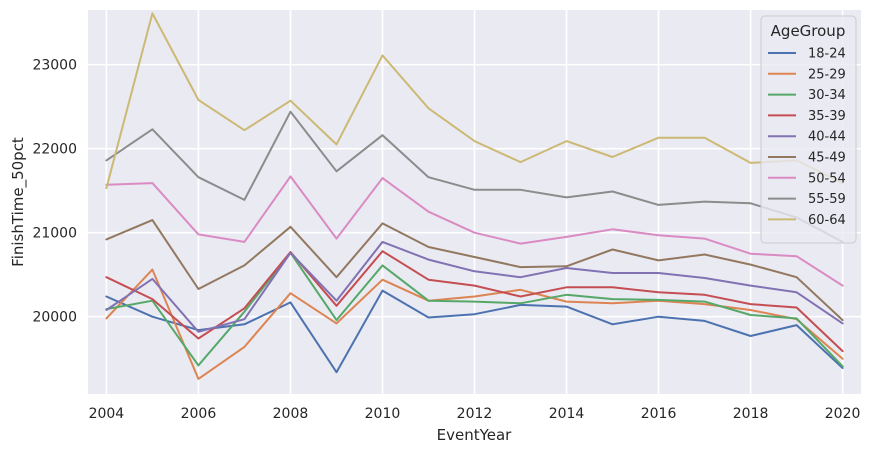 This screenshot has width=871, height=456. What do you see at coordinates (567, 414) in the screenshot?
I see `x-tick-label: 2014` at bounding box center [567, 414].